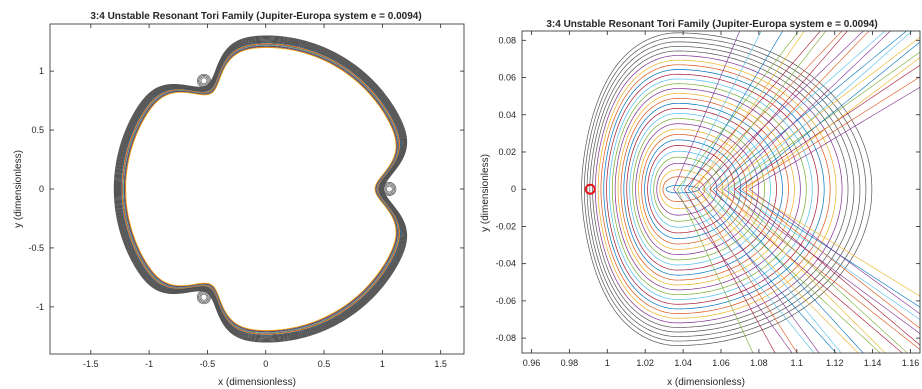  What do you see at coordinates (324, 364) in the screenshot?
I see `left-x-tick-label: 0.5` at bounding box center [324, 364].